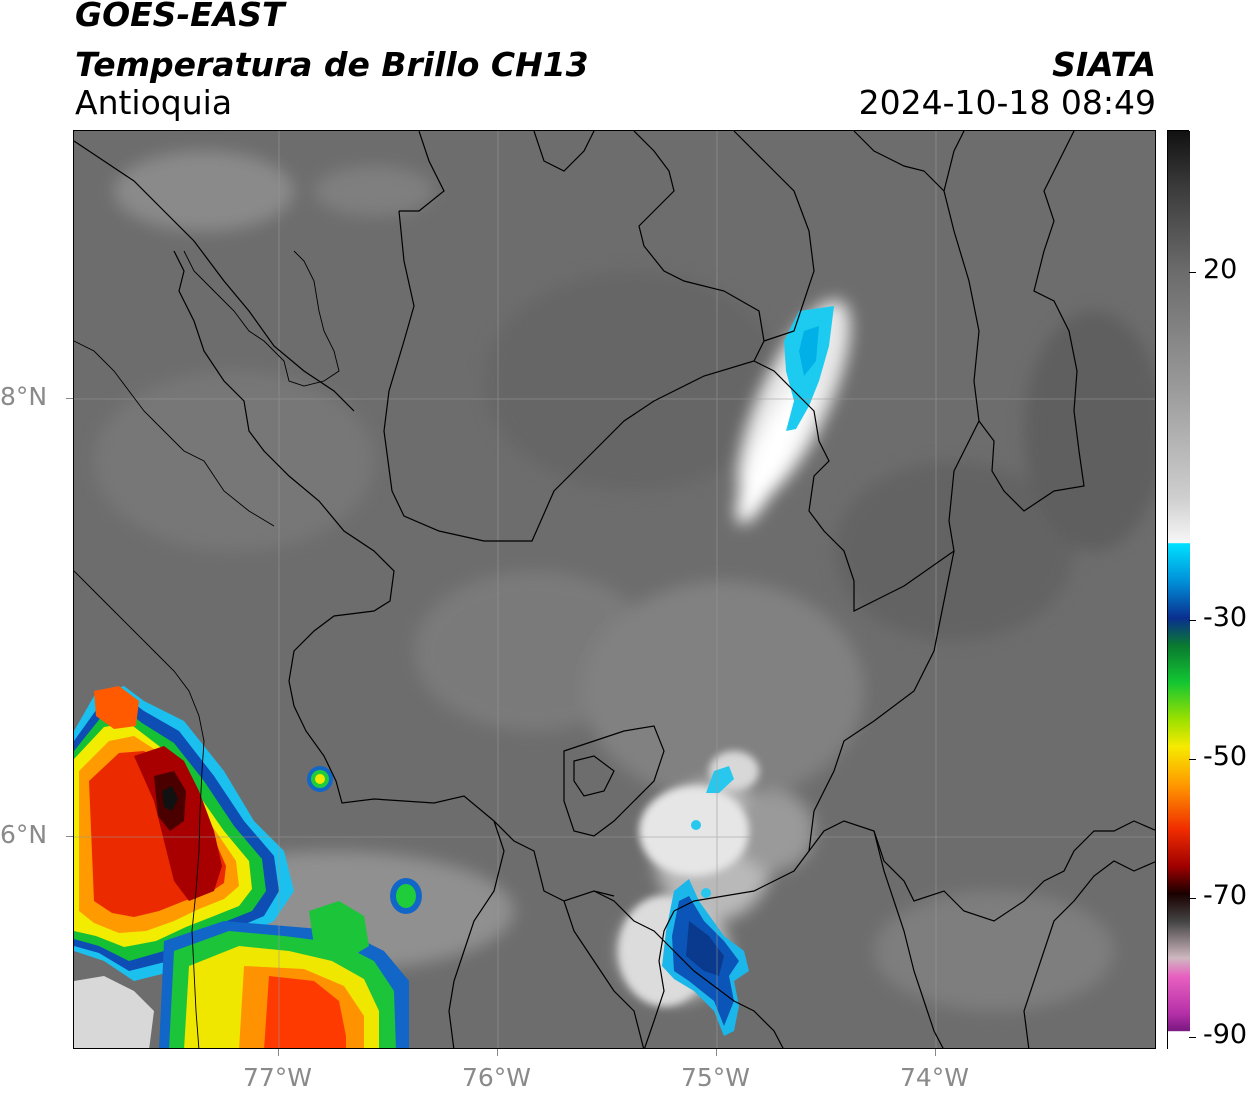 The width and height of the screenshot is (1252, 1099). Describe the element at coordinates (716, 1052) in the screenshot. I see `lon-tick-75w` at that location.